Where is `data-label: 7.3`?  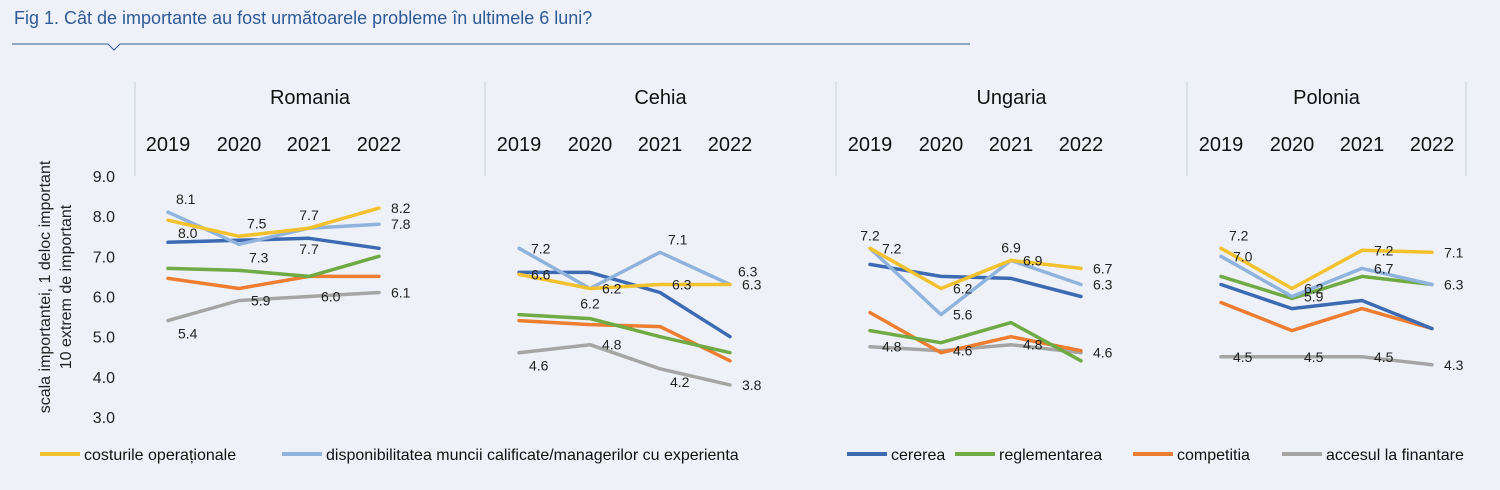 data-label: 7.3 is located at coordinates (259, 257).